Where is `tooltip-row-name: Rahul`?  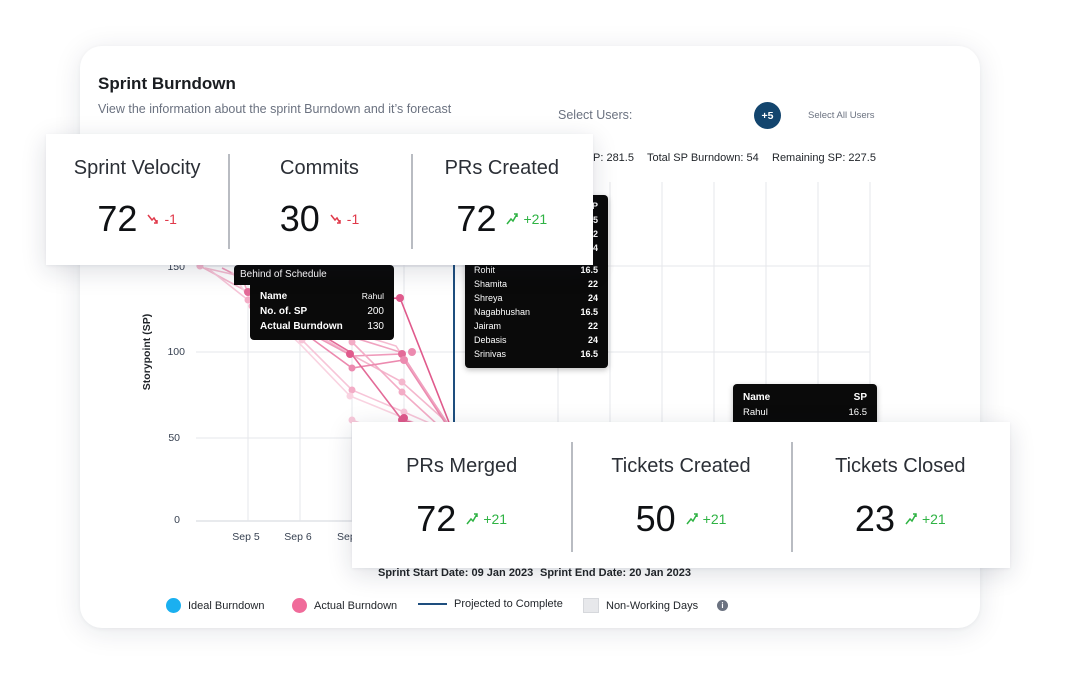
tooltip-row-name: Rahul is located at coordinates (755, 412).